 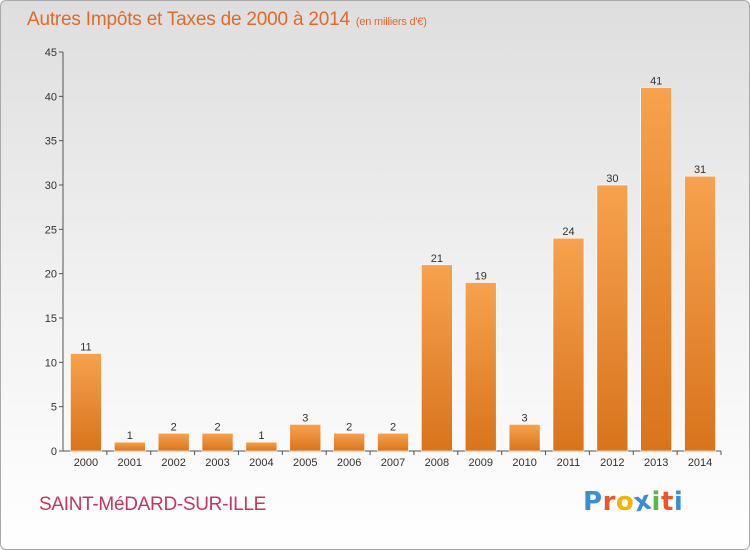 What do you see at coordinates (700, 170) in the screenshot?
I see `data-label-2014: 31` at bounding box center [700, 170].